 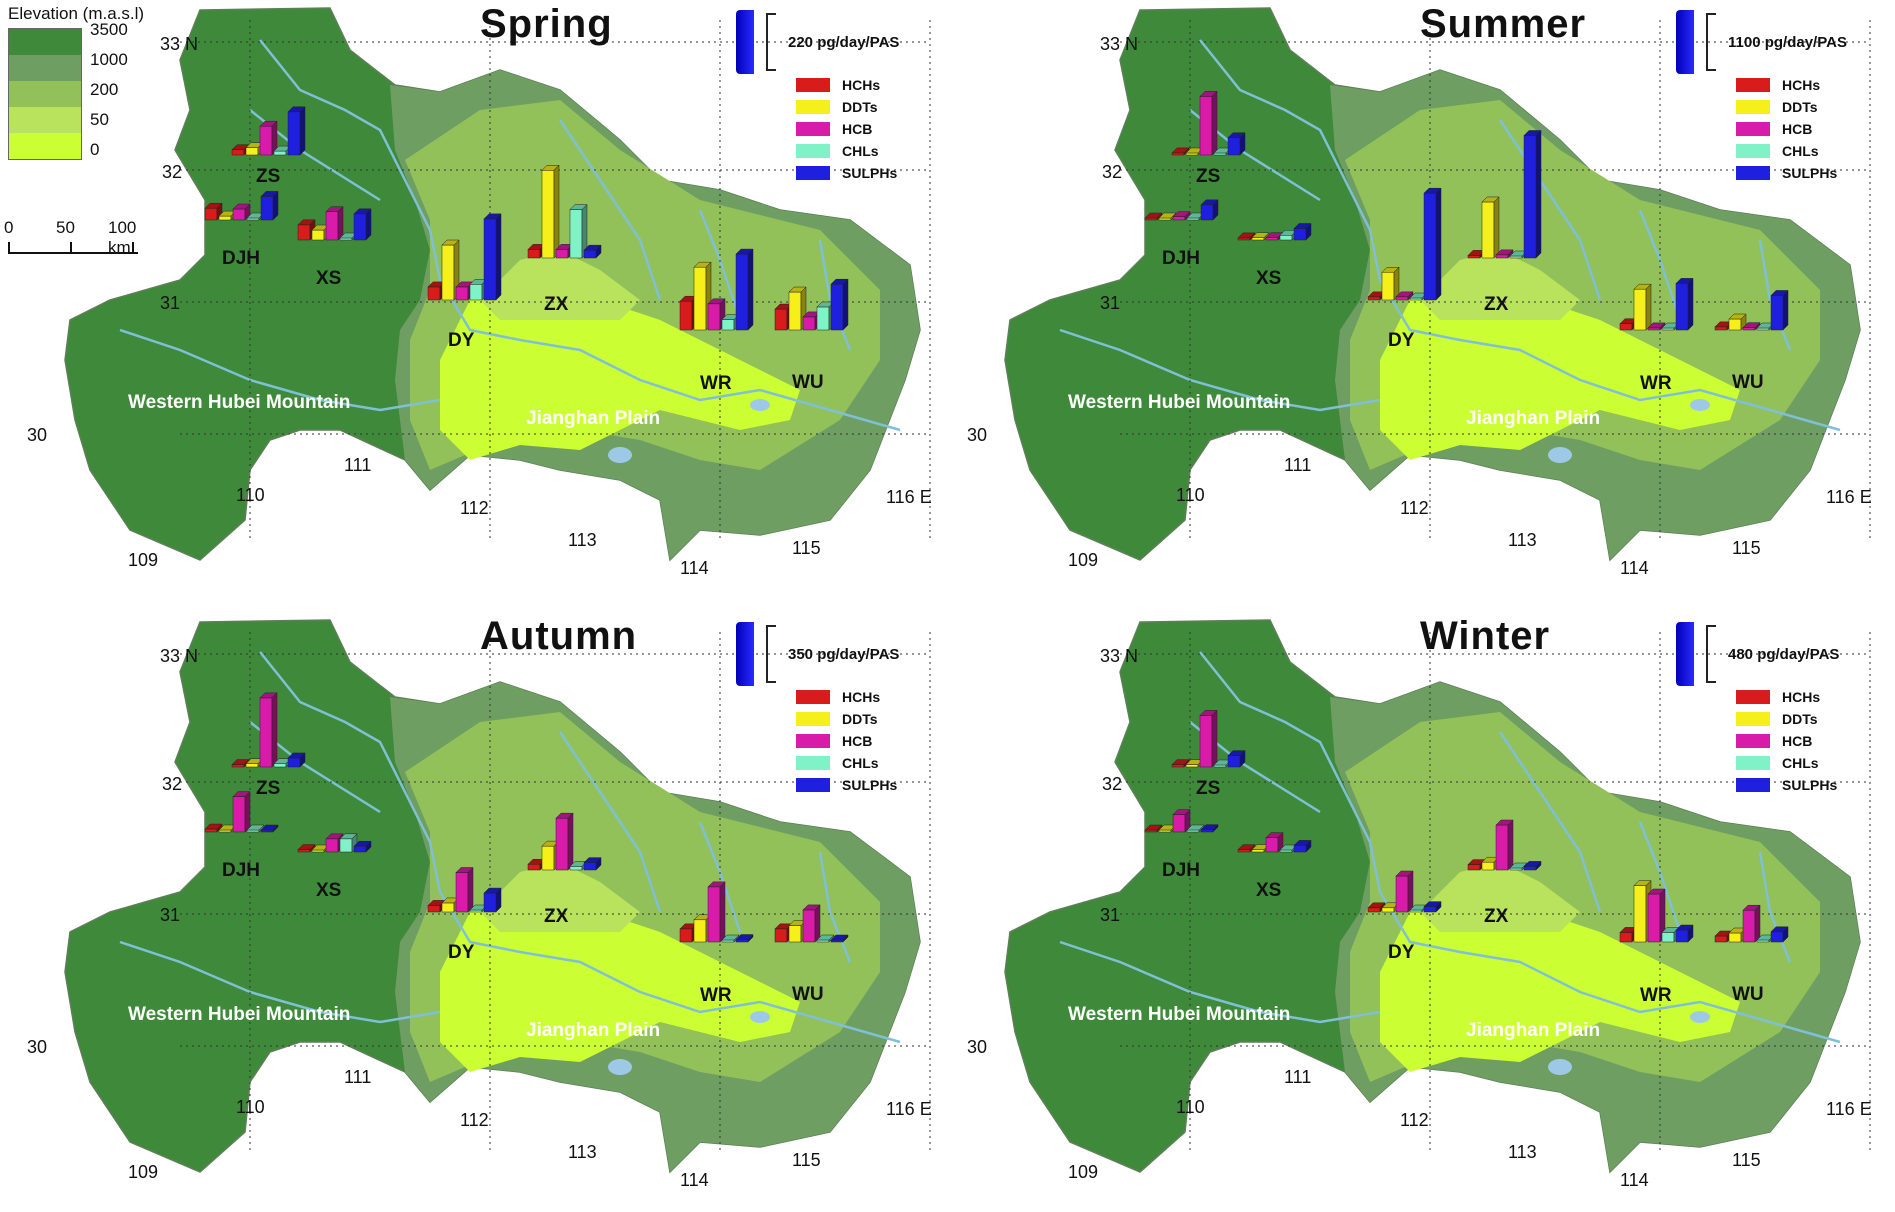 What do you see at coordinates (1179, 1014) in the screenshot?
I see `region-label-mountain: Western Hubei Mountain` at bounding box center [1179, 1014].